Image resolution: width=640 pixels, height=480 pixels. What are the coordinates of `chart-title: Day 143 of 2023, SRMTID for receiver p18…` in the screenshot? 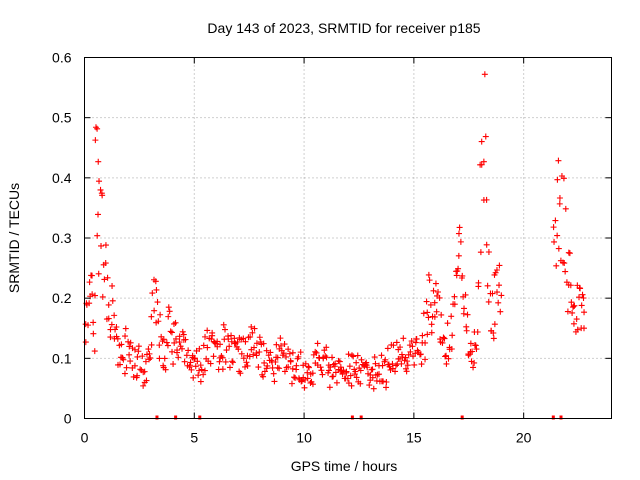 It's located at (343, 28).